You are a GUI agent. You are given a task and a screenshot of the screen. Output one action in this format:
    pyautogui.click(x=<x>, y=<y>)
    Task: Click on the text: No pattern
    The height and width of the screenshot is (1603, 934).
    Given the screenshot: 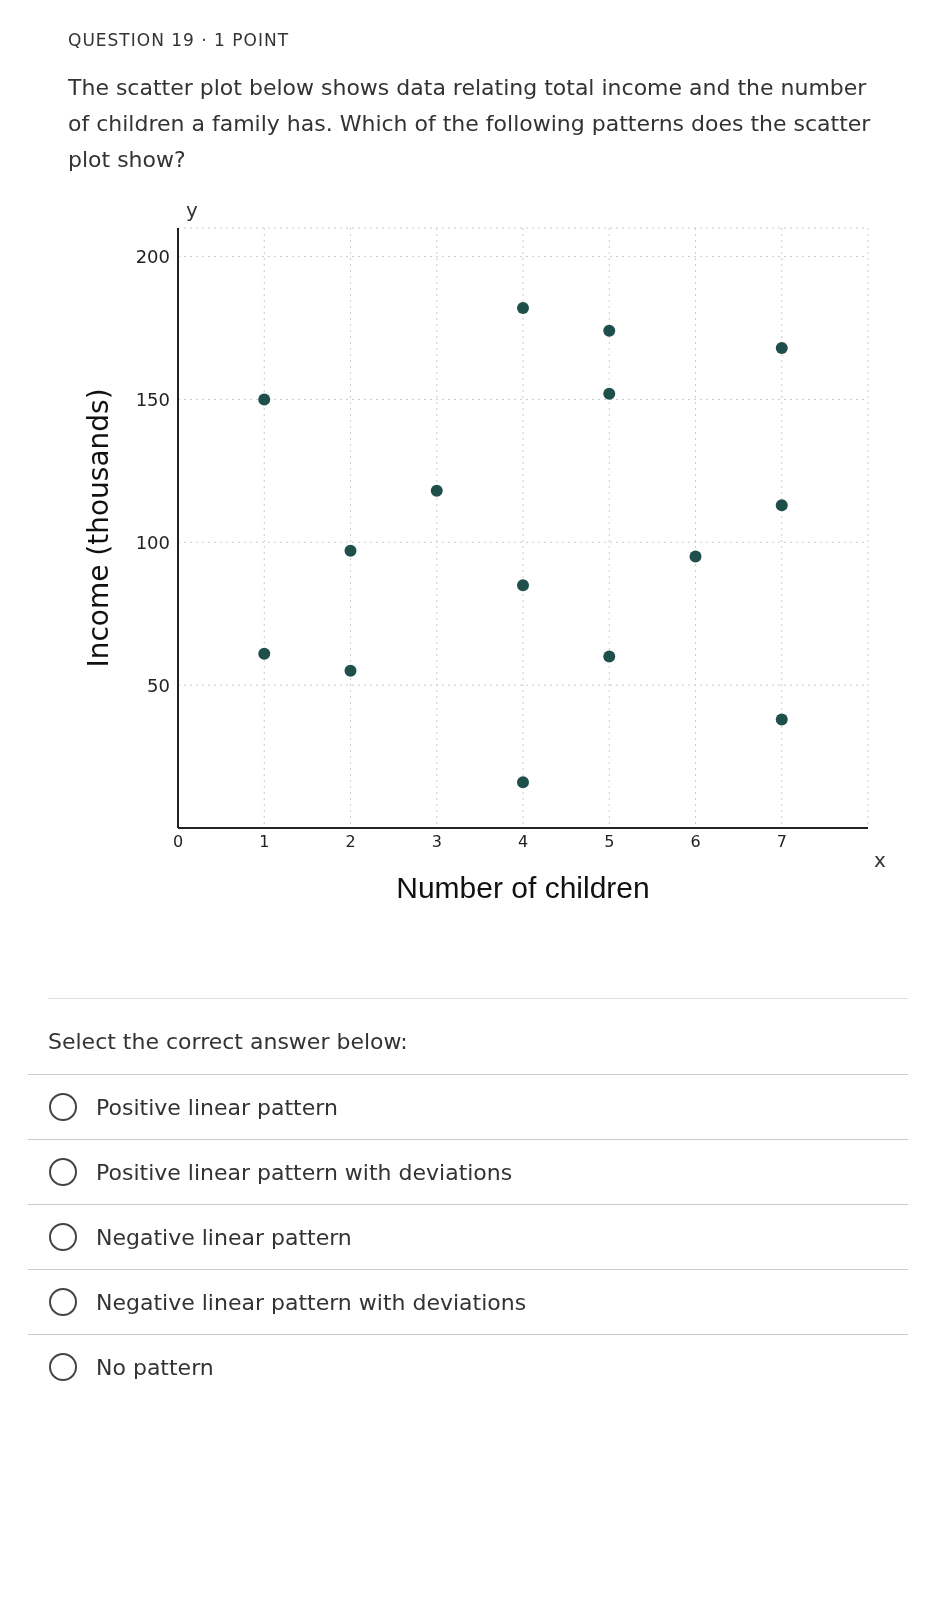 What is the action you would take?
    pyautogui.click(x=155, y=1367)
    